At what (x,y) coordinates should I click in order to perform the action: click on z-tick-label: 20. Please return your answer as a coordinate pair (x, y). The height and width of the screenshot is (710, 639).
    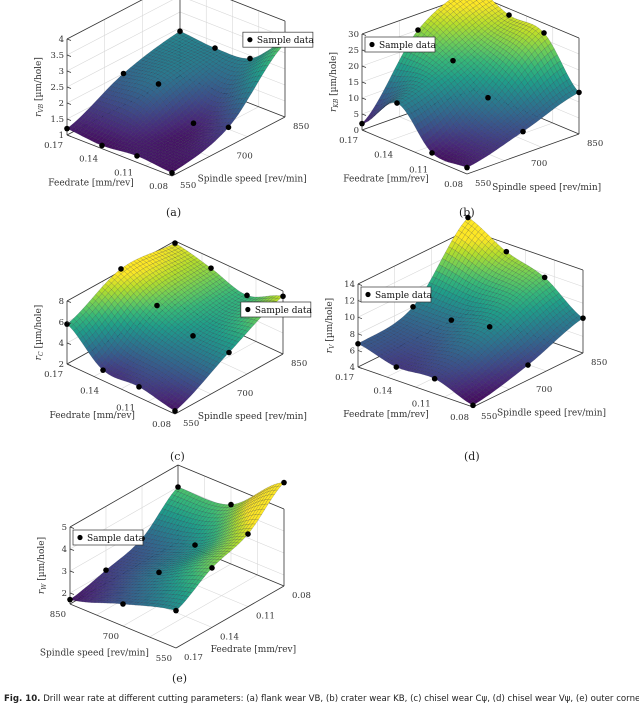
    Looking at the image, I should click on (353, 67).